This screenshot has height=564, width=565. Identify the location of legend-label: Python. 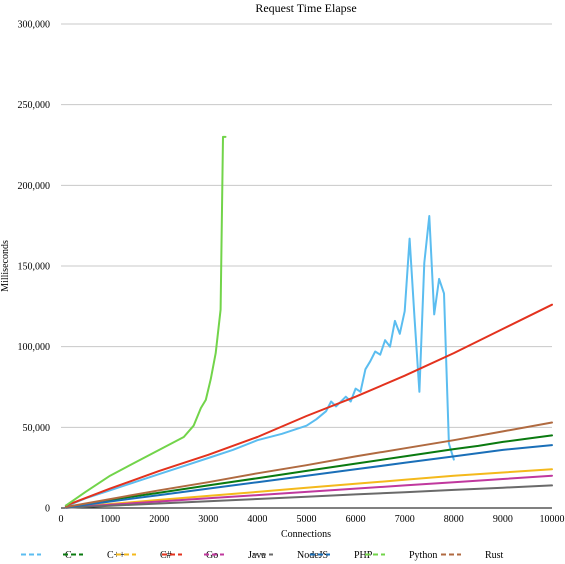
(423, 555).